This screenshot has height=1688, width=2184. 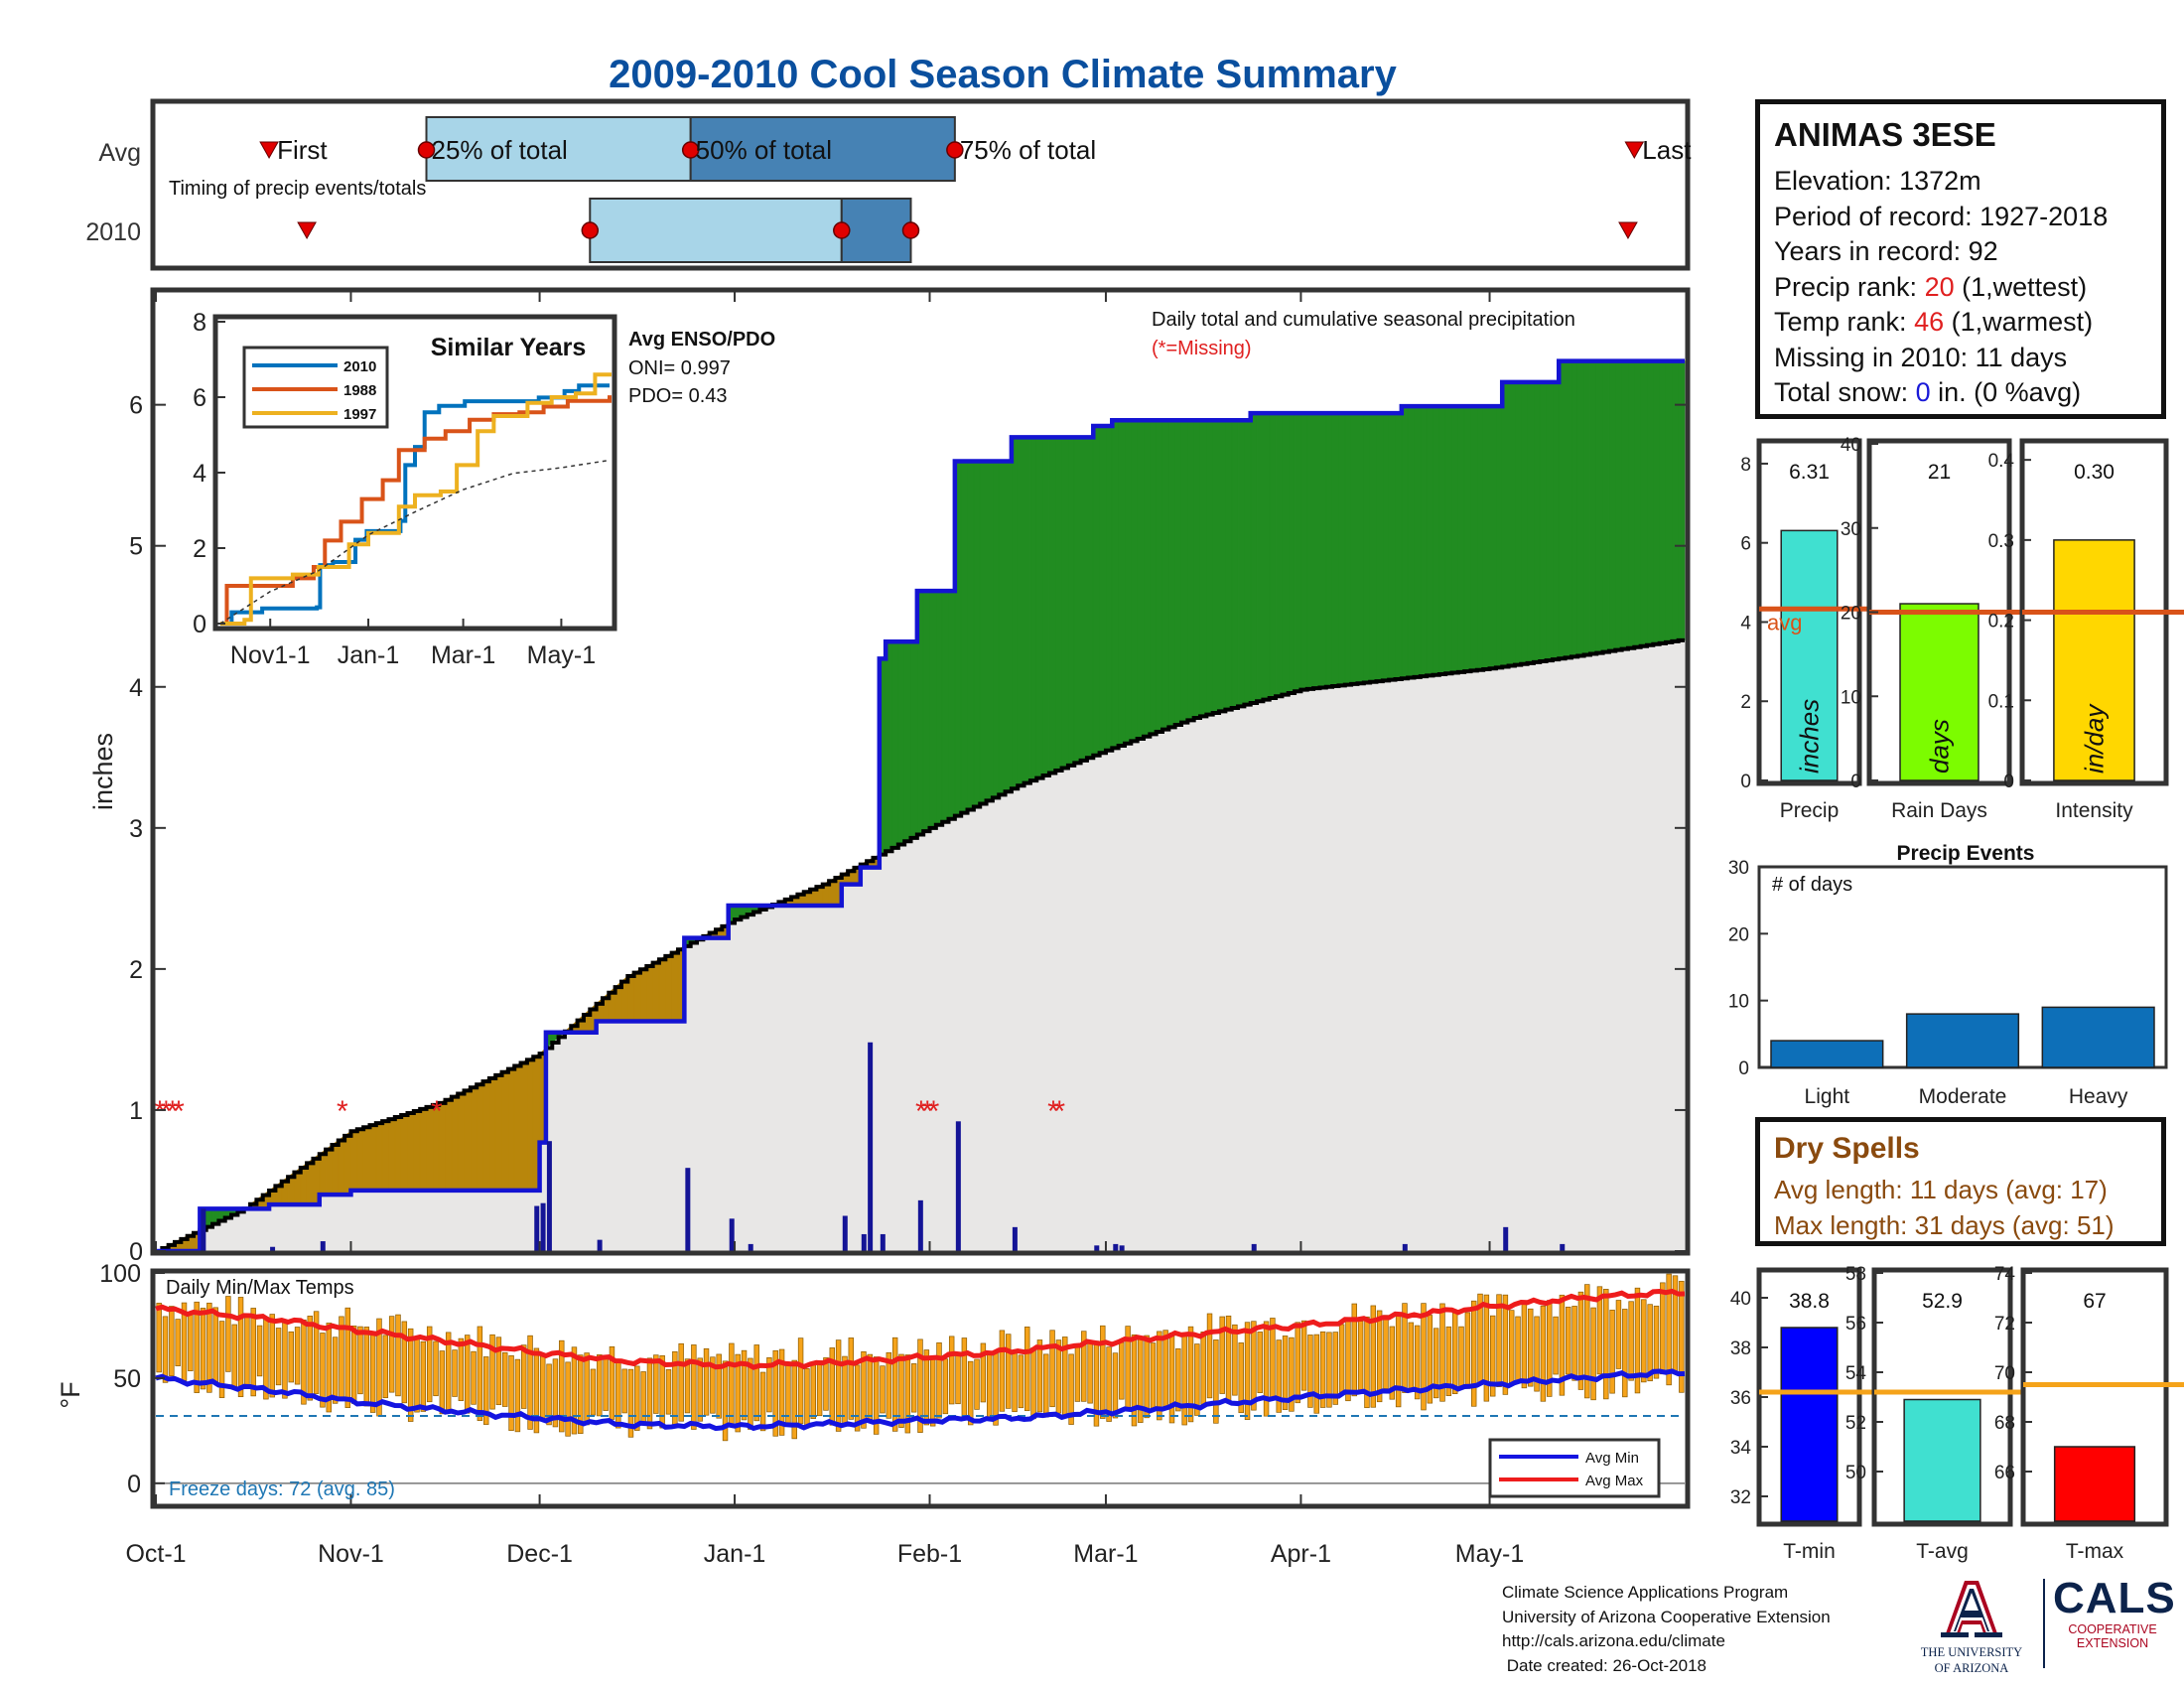 I want to click on panel-value-label: 52.9, so click(x=1942, y=1301).